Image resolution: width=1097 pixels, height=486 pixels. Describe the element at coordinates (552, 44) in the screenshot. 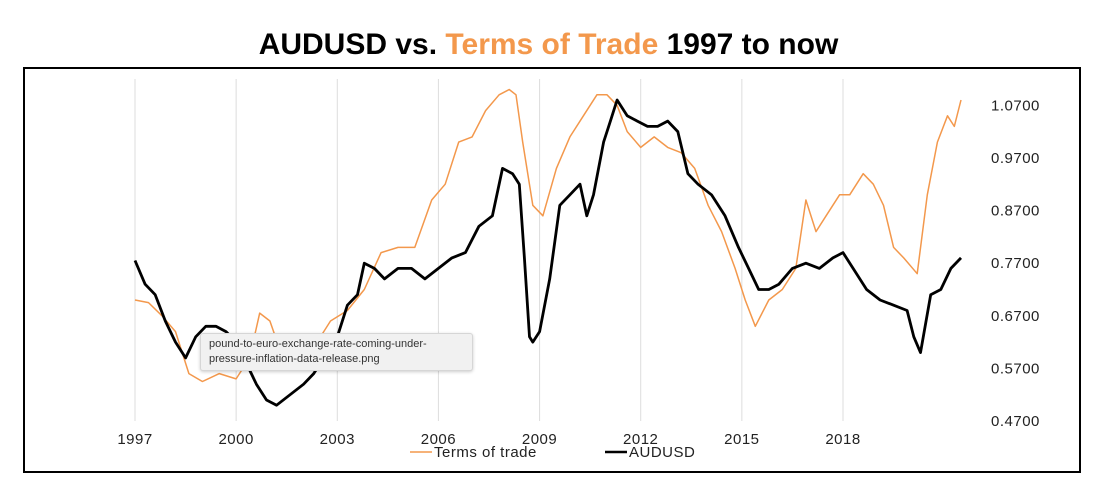

I see `title-terms-of-trade: Terms of Trade` at that location.